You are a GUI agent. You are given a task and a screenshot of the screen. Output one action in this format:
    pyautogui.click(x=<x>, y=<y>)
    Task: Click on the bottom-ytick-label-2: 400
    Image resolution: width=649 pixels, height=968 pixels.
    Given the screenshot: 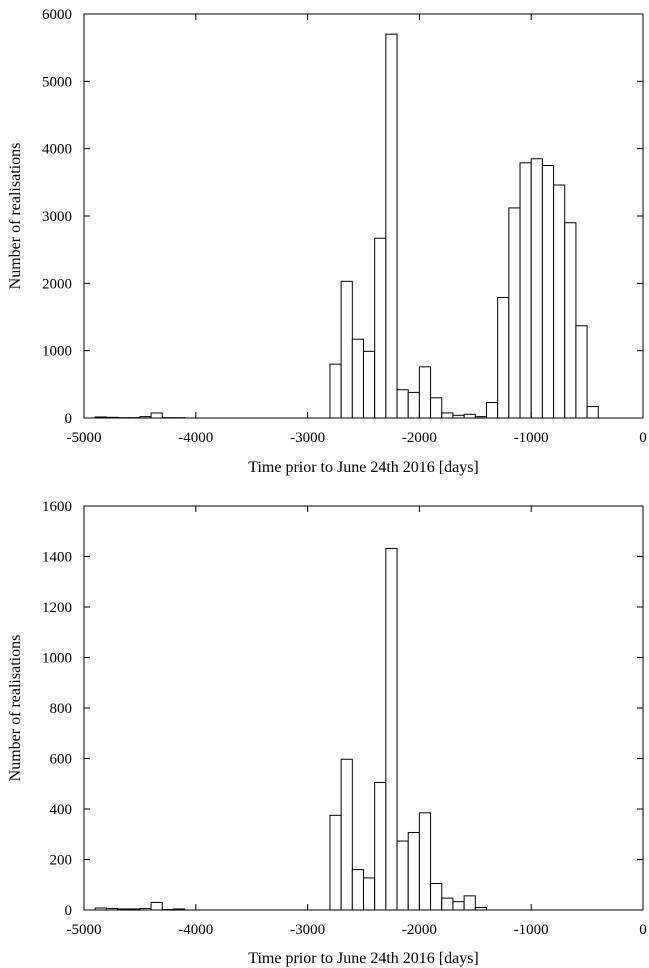 What is the action you would take?
    pyautogui.click(x=61, y=810)
    